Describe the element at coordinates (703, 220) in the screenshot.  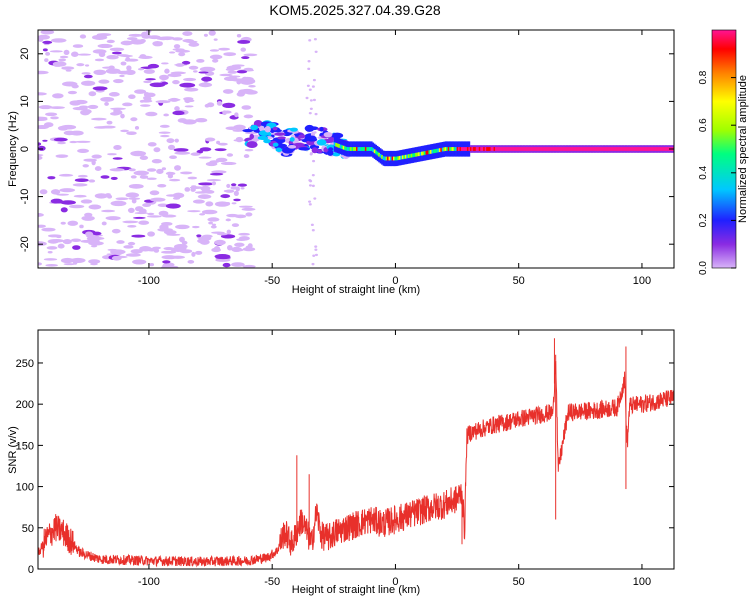
I see `colorbar-tick-label: 0.2` at that location.